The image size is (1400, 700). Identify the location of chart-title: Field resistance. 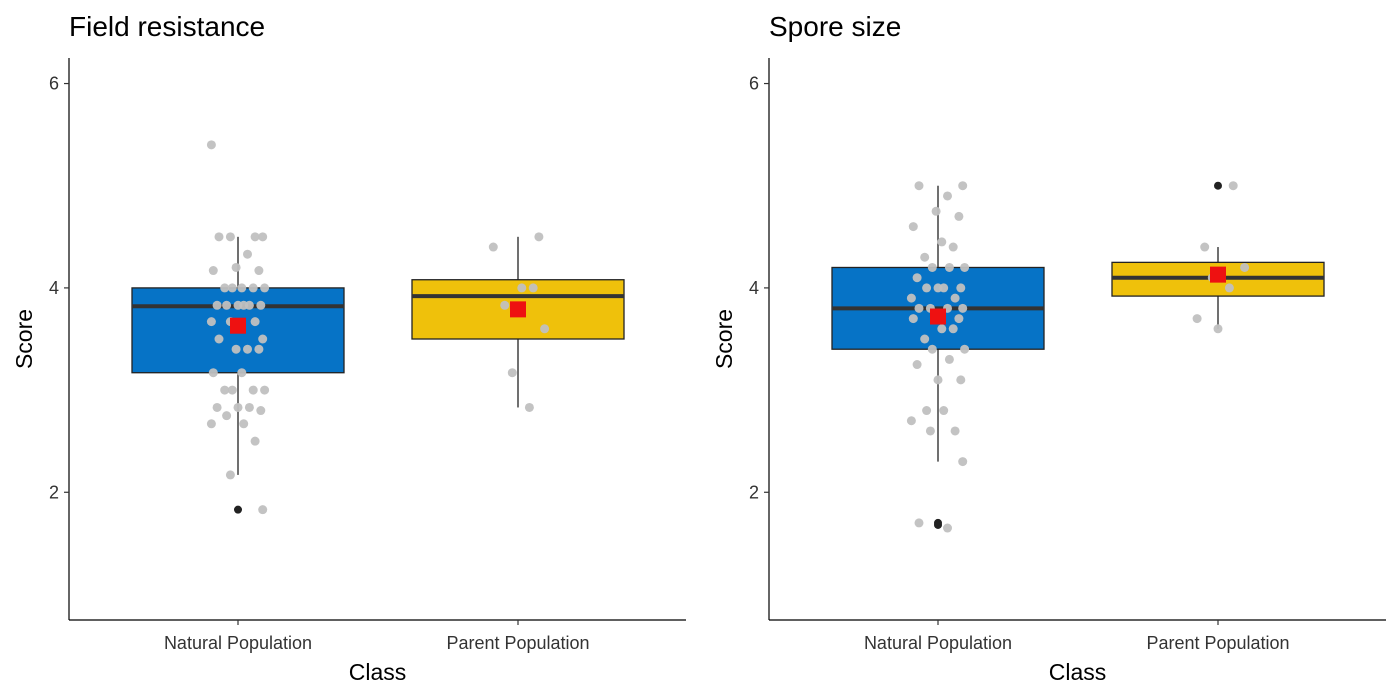
(167, 26).